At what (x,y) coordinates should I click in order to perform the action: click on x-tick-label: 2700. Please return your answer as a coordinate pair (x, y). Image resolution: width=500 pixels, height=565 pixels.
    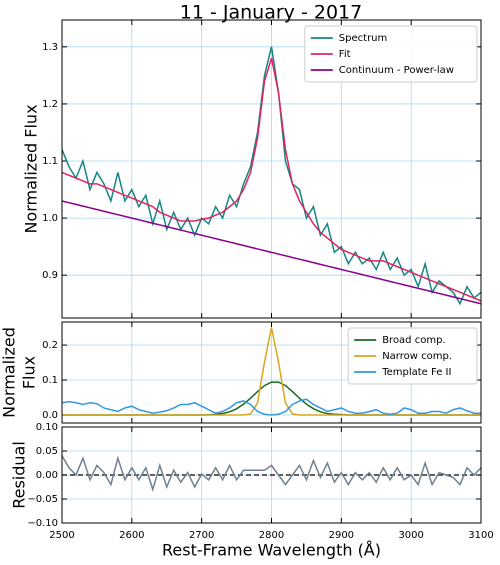
    Looking at the image, I should click on (201, 535).